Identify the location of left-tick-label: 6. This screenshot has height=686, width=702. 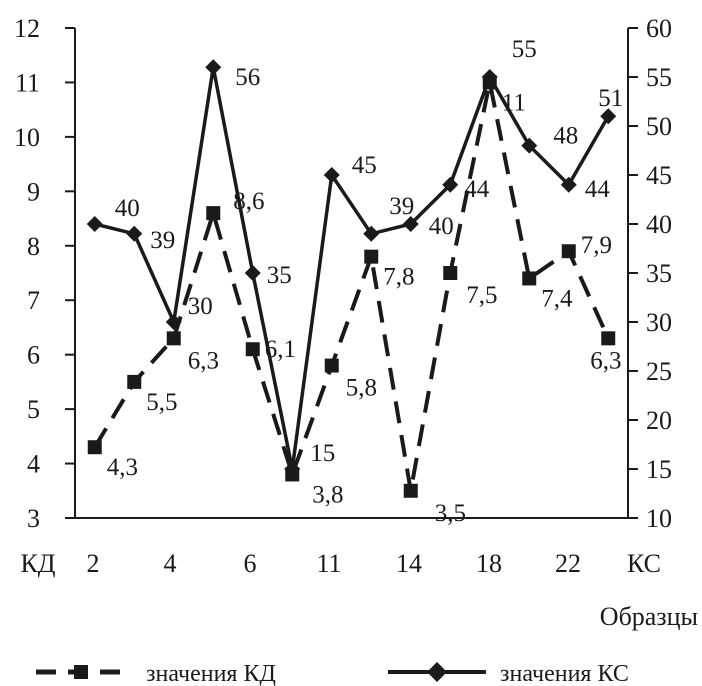
(33, 355).